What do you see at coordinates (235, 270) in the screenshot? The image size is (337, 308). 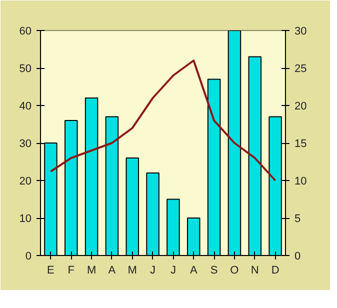 I see `x-tick-label: O` at bounding box center [235, 270].